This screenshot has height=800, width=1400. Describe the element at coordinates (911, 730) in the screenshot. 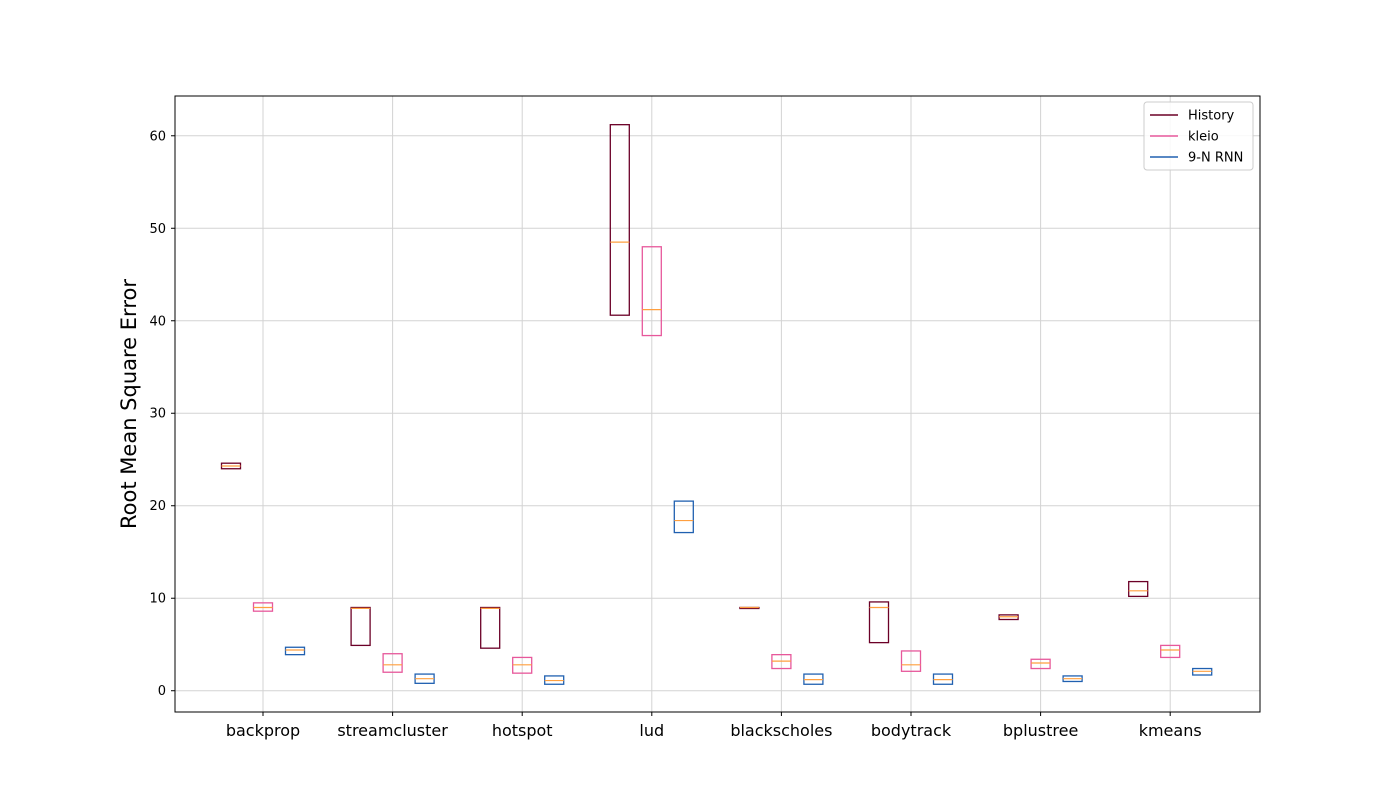

I see `x-tick-label: bodytrack` at that location.